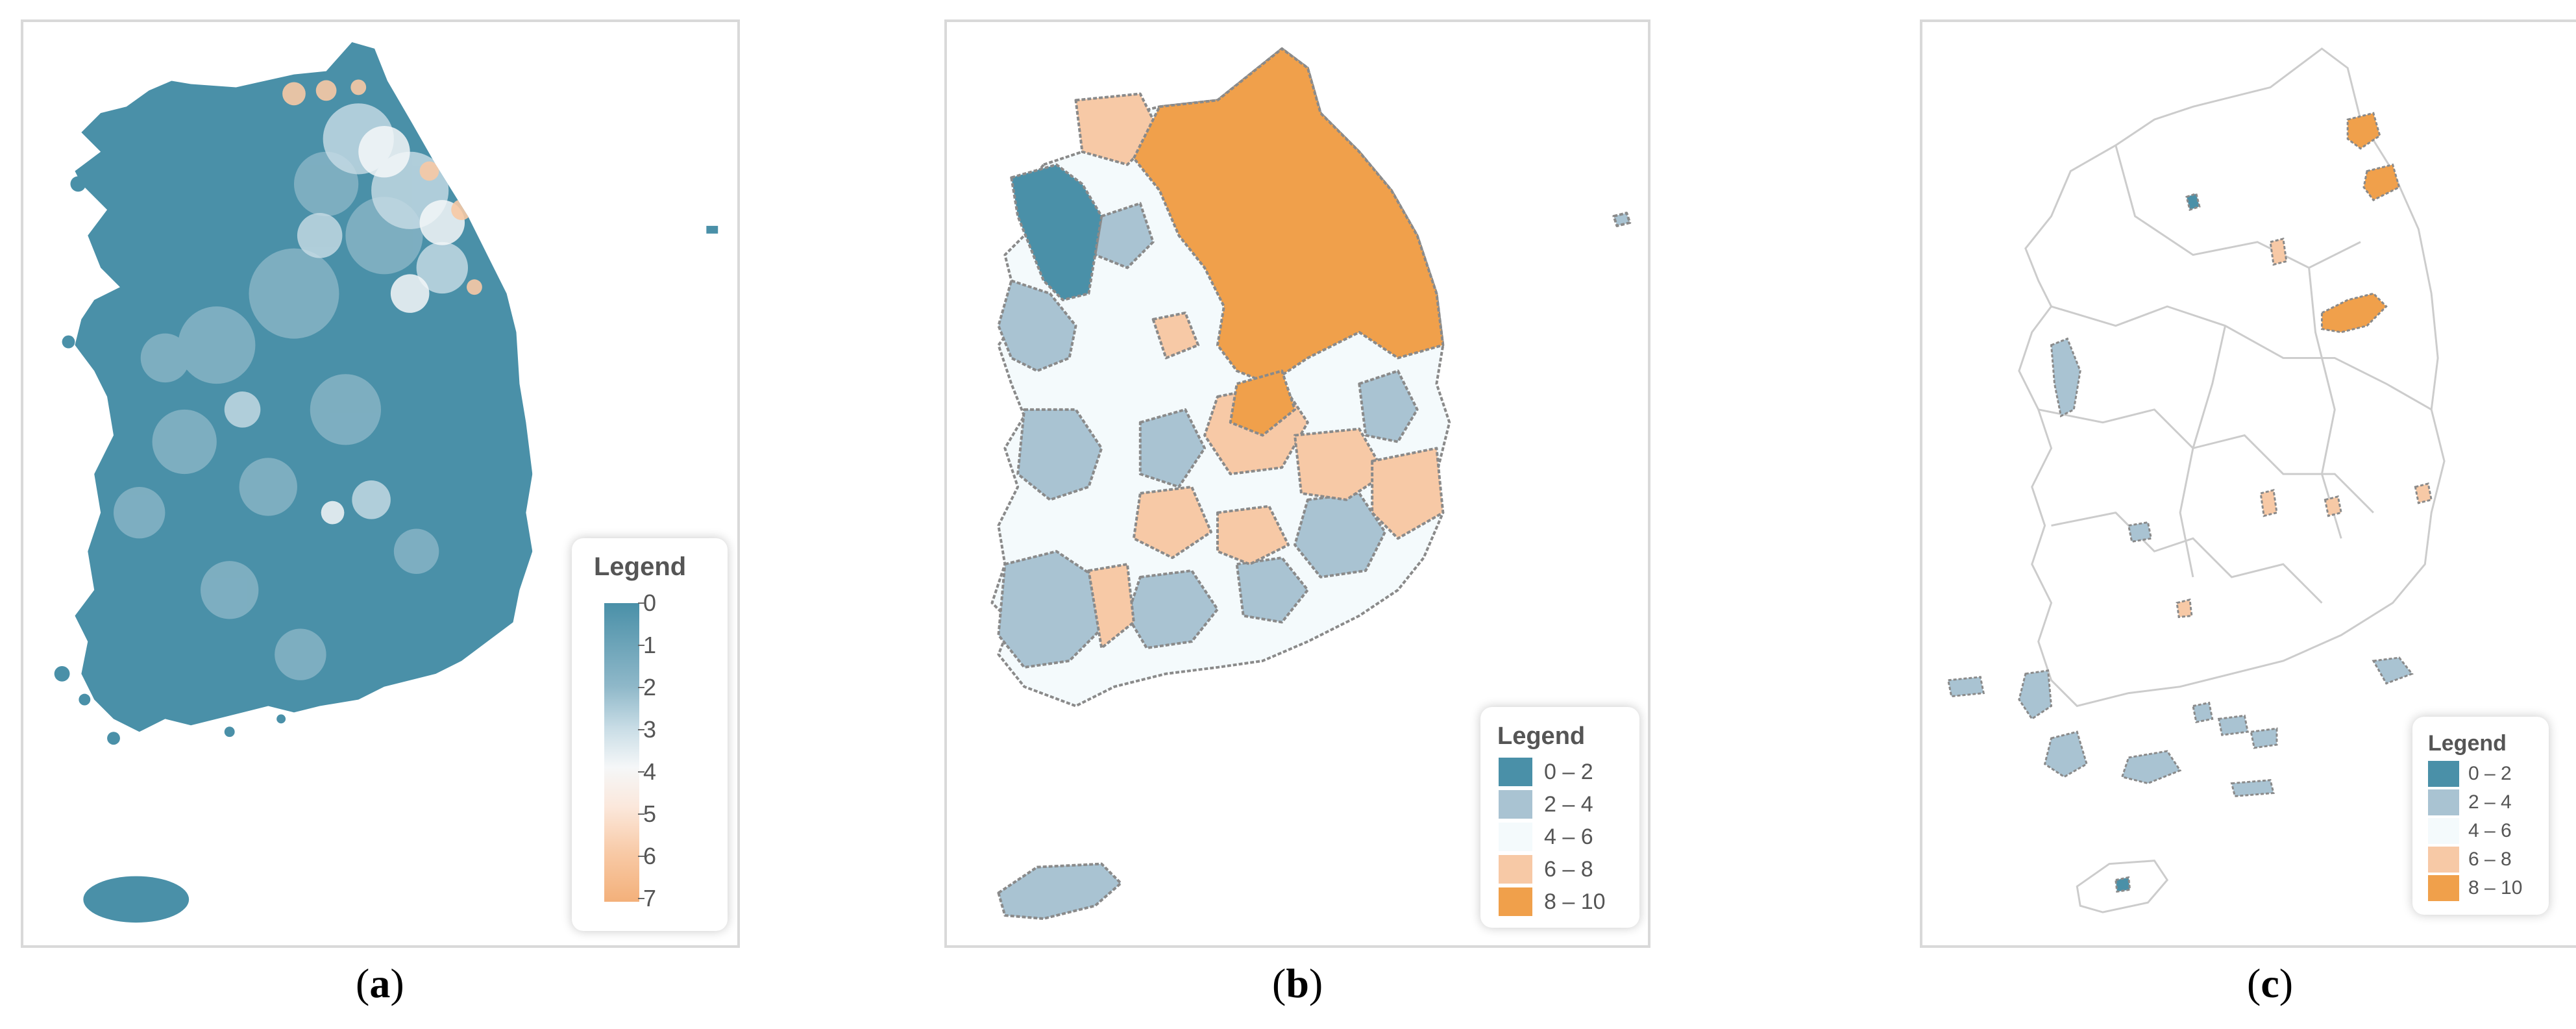 This screenshot has width=2576, height=1029. What do you see at coordinates (647, 856) in the screenshot?
I see `legend-tick: 6` at bounding box center [647, 856].